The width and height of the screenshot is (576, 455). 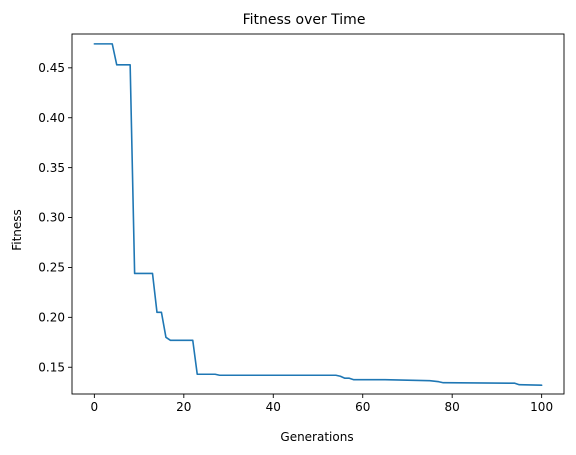 What do you see at coordinates (51, 218) in the screenshot?
I see `y-tick-label: 0.30` at bounding box center [51, 218].